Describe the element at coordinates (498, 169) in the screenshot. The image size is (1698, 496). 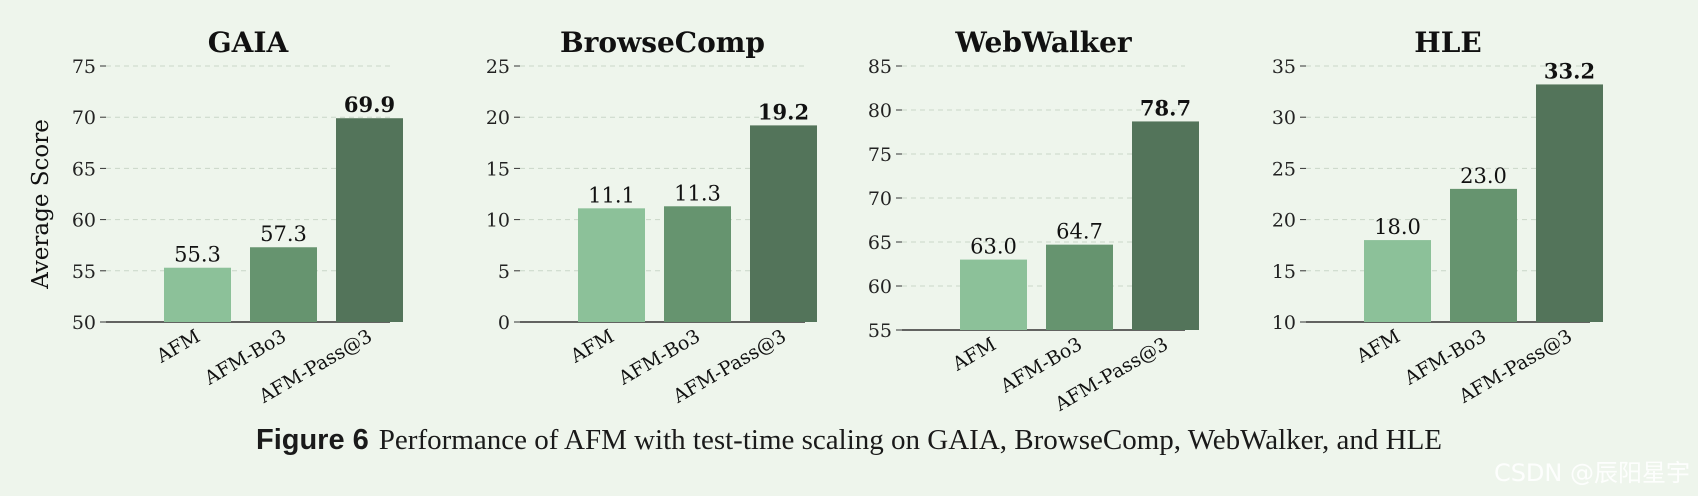
I see `browsecomp-ytick-label: 15` at that location.